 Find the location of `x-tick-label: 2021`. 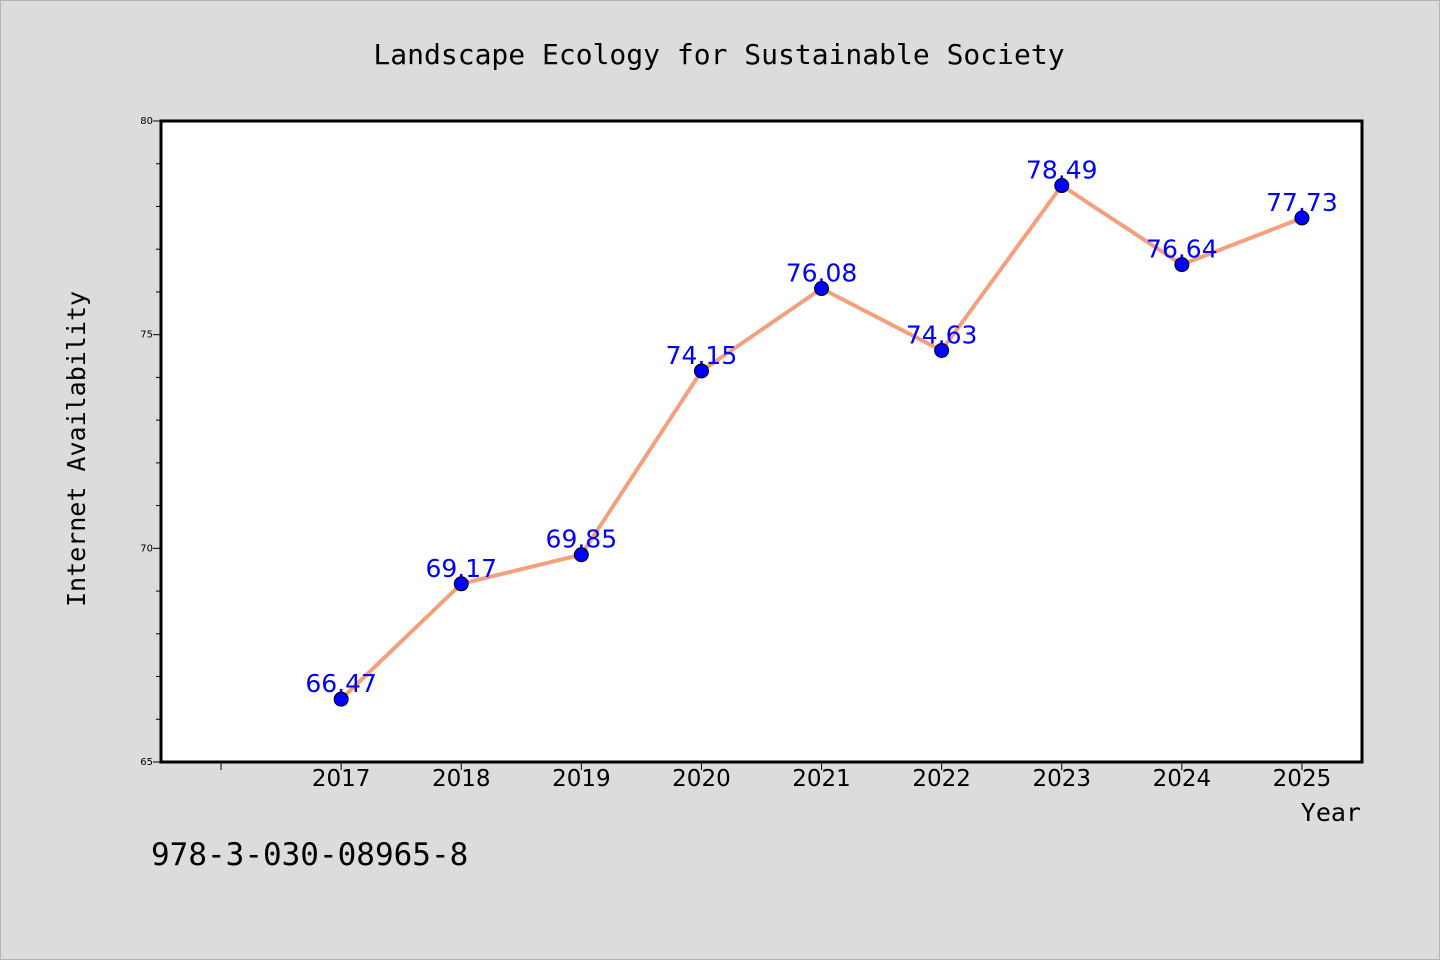

x-tick-label: 2021 is located at coordinates (821, 779).